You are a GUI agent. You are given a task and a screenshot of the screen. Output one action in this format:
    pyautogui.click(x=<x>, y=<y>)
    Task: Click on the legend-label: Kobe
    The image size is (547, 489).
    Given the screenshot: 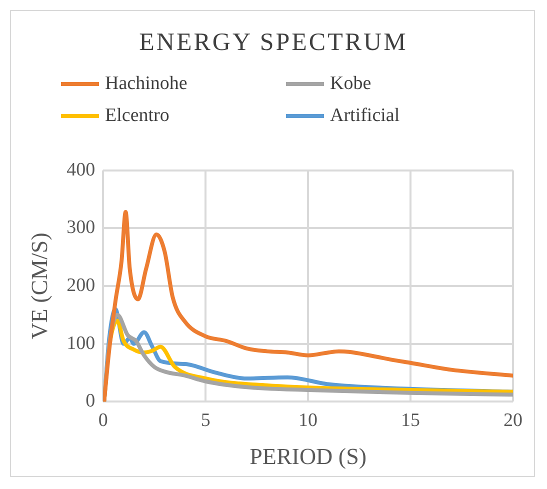 What is the action you would take?
    pyautogui.click(x=351, y=84)
    